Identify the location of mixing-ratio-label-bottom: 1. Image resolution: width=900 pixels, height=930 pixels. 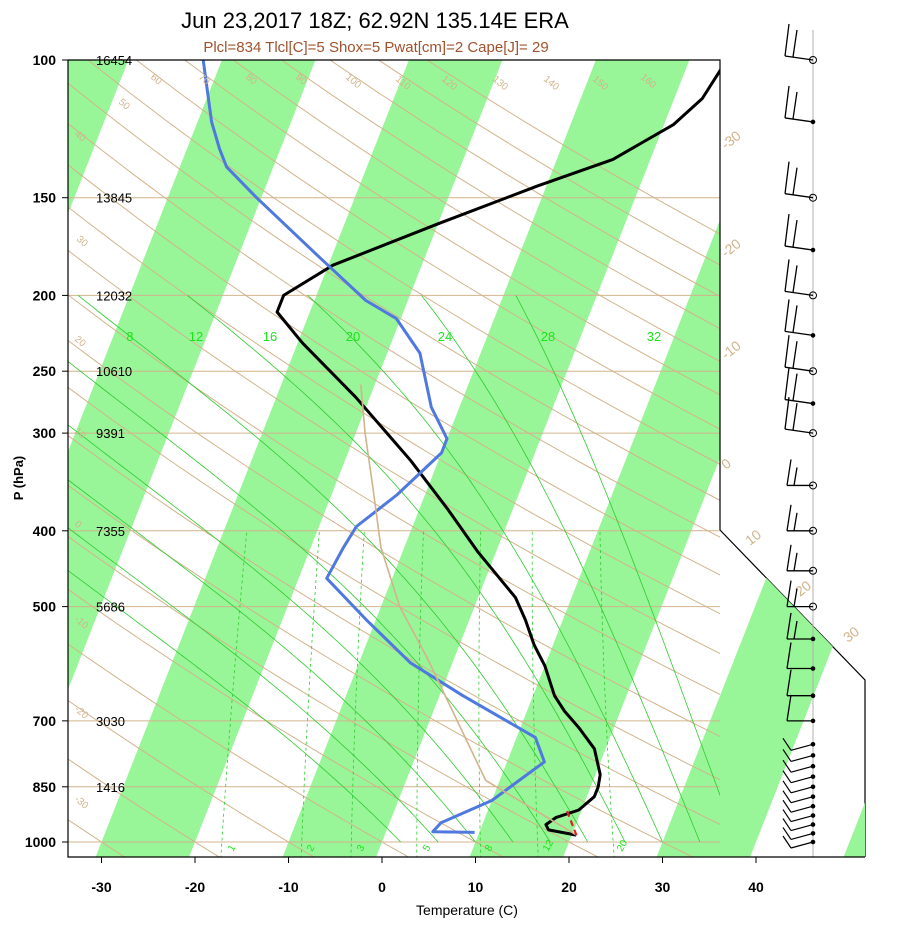
(232, 848).